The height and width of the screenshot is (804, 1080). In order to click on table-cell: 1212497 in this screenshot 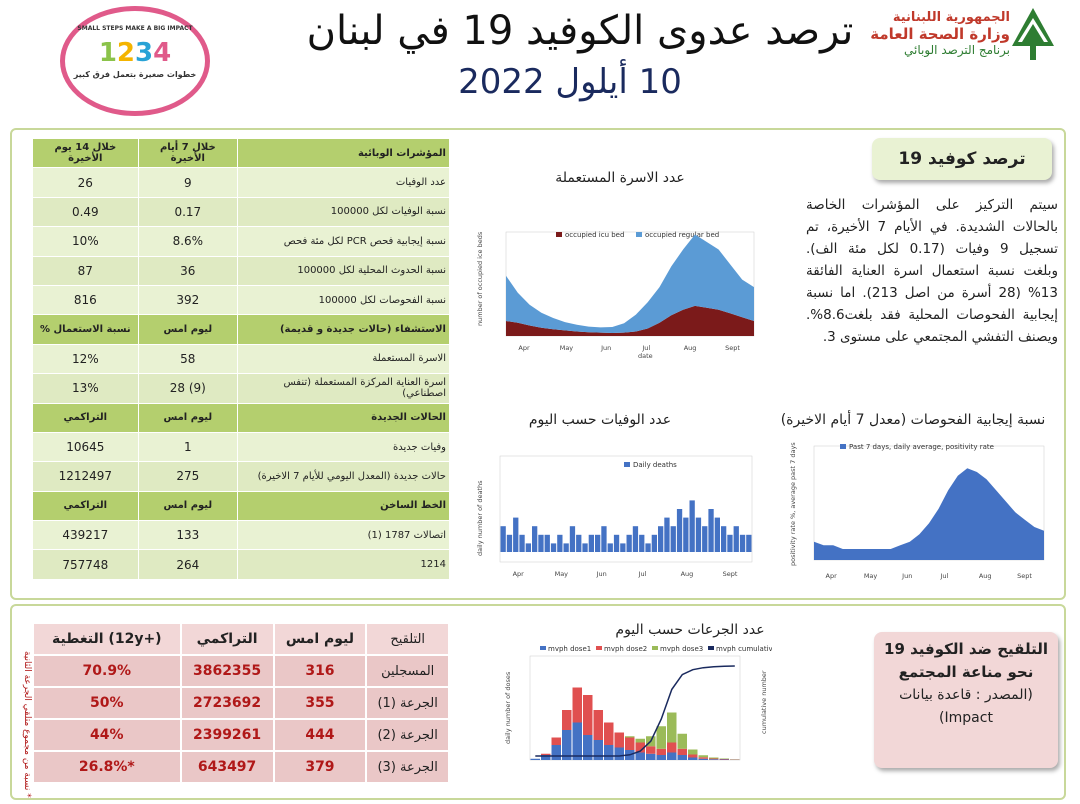, I will do `click(85, 476)`.